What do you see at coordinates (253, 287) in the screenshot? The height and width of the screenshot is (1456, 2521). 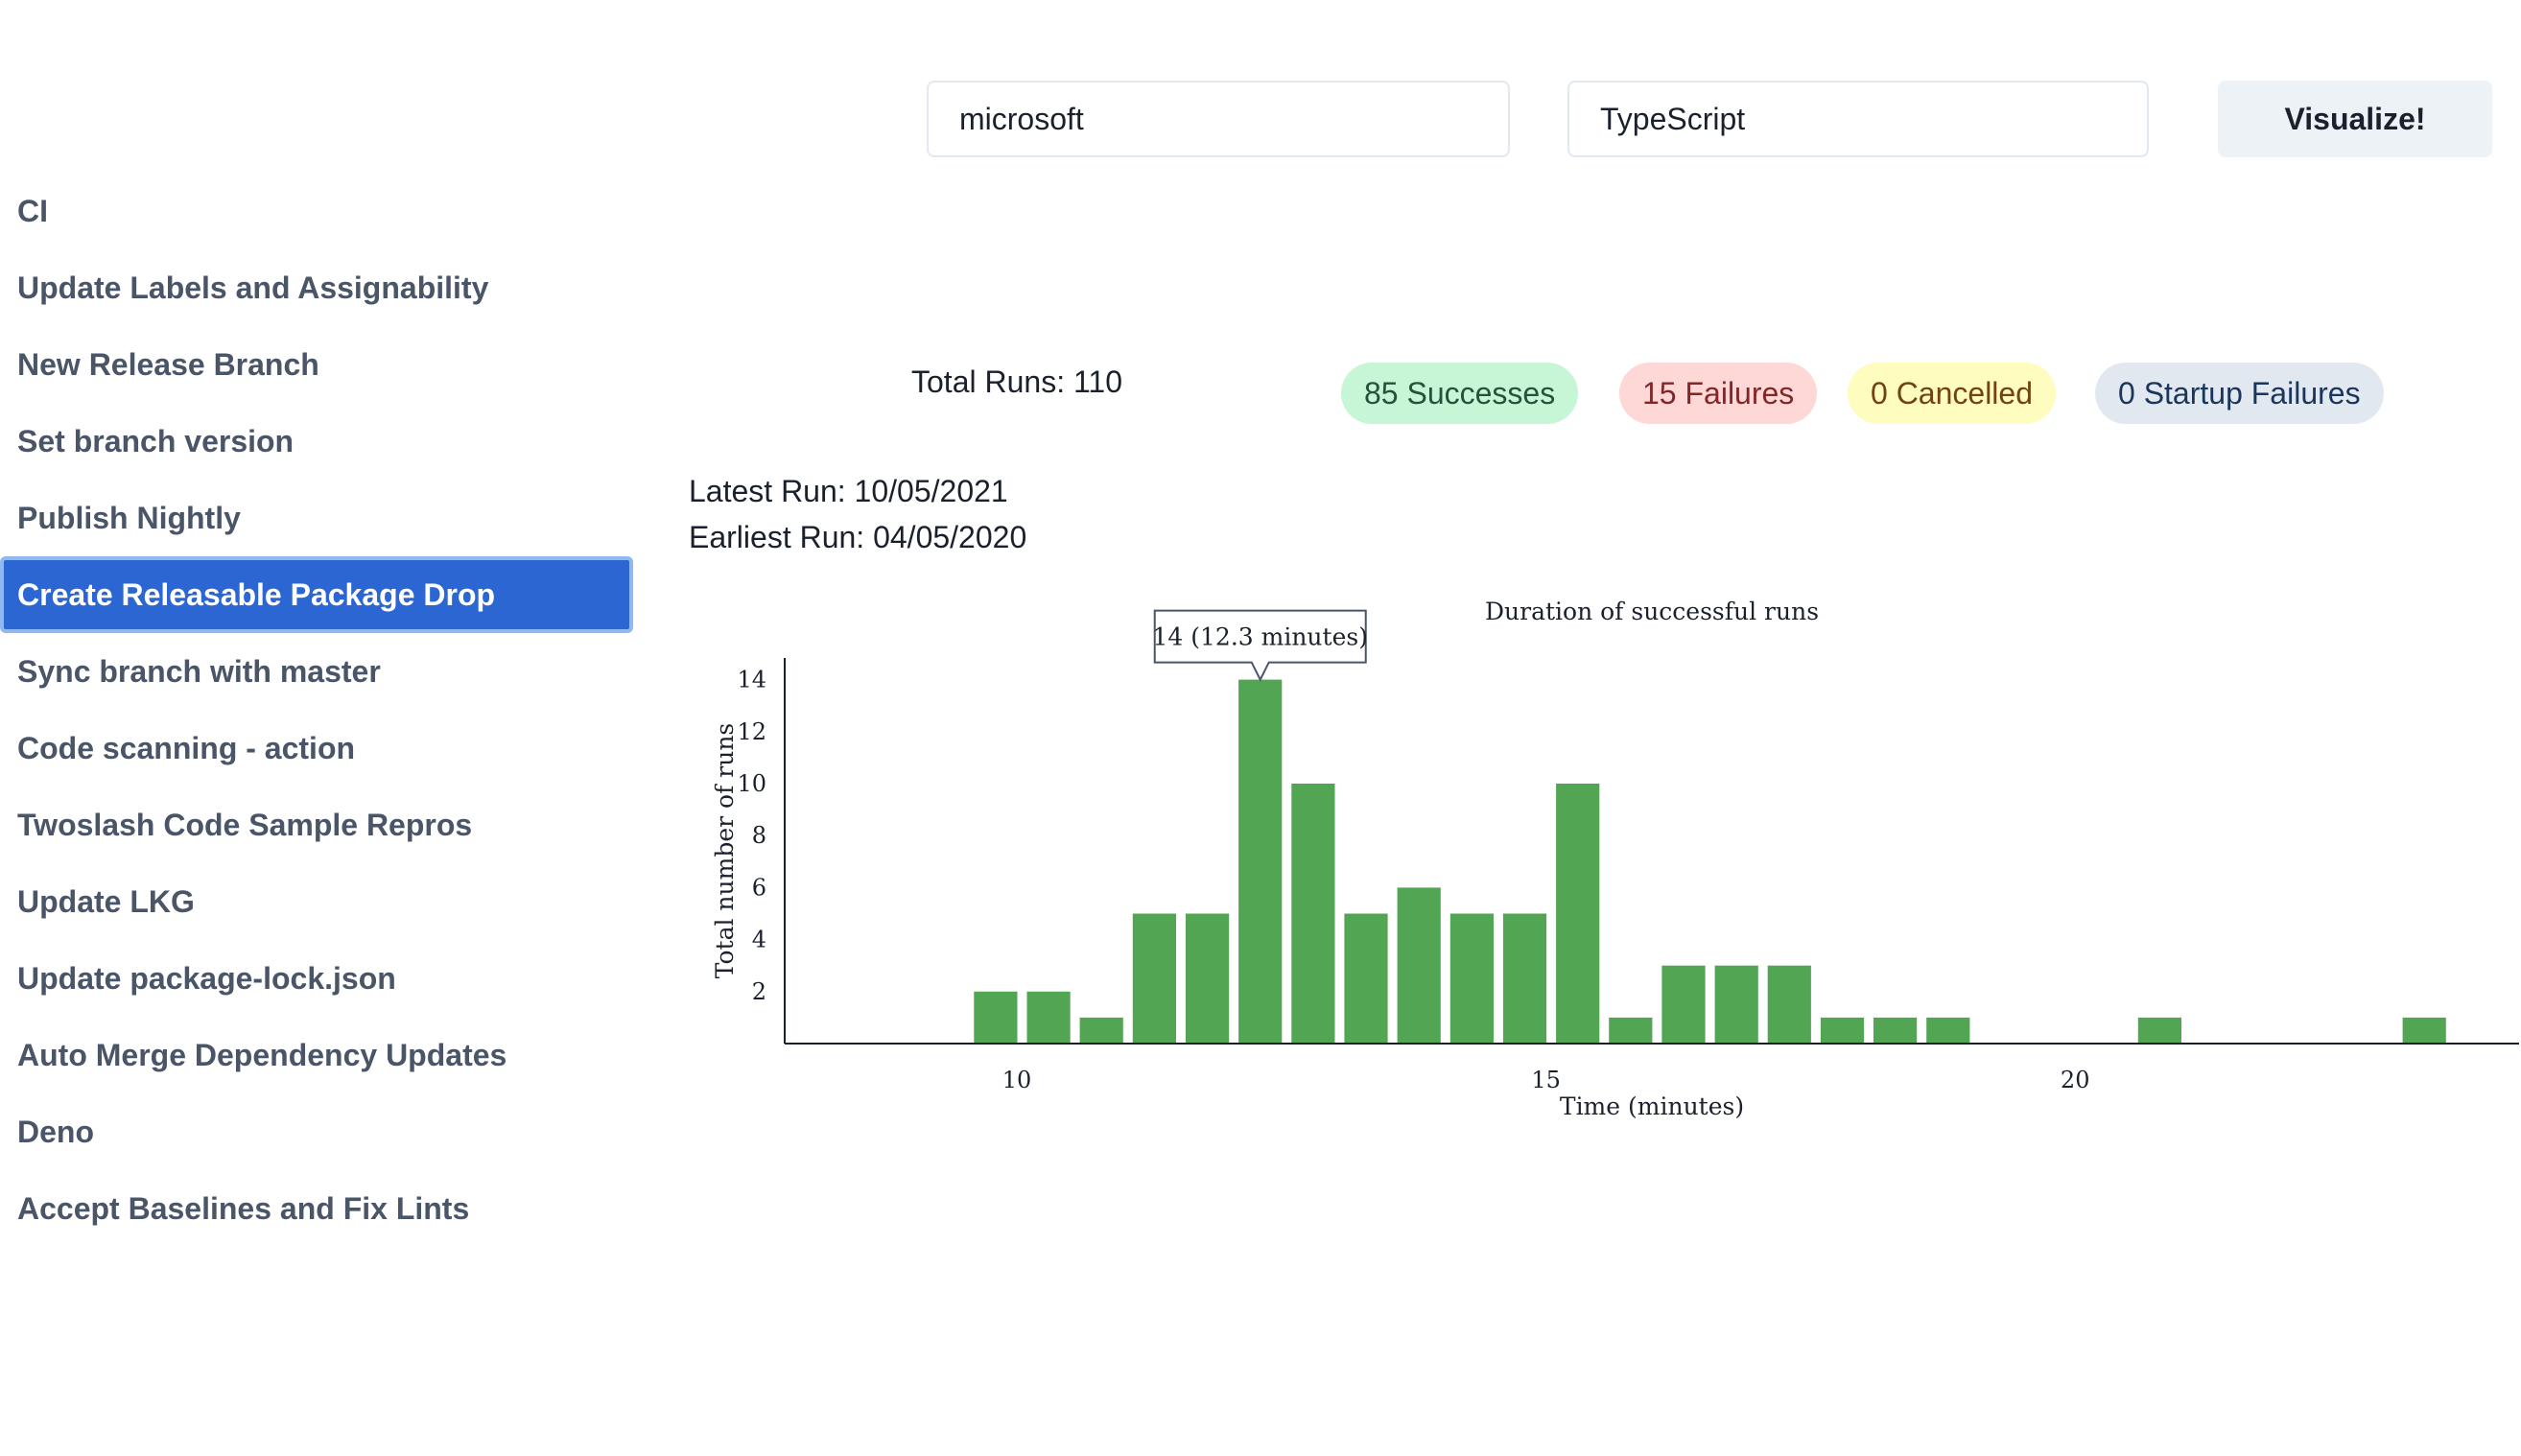 I see `sidebar-item-update-labels: Update Labels and Assignability` at bounding box center [253, 287].